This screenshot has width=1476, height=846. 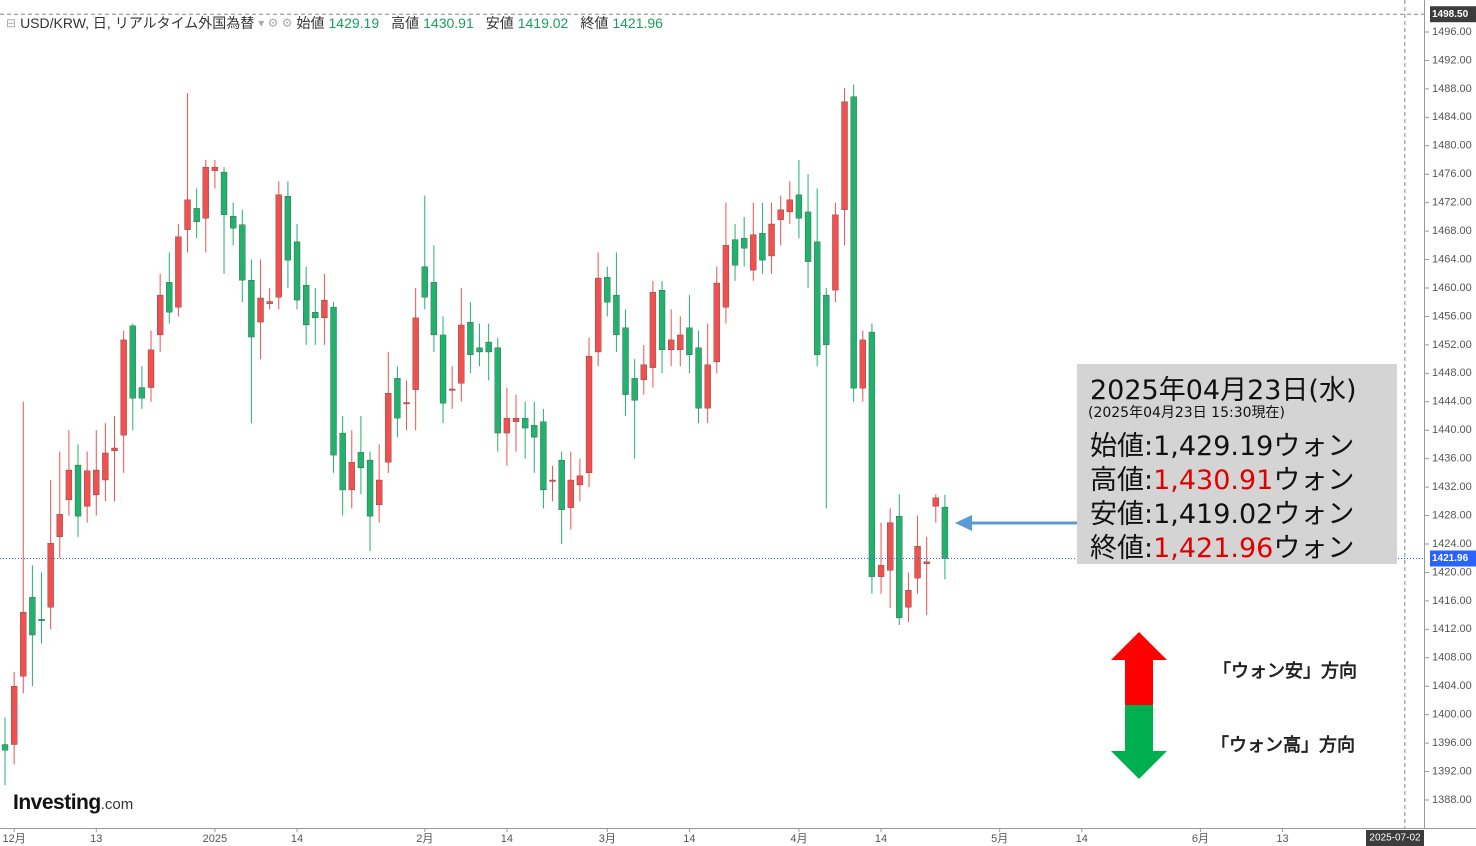 What do you see at coordinates (310, 23) in the screenshot?
I see `ohlc-label: 始値` at bounding box center [310, 23].